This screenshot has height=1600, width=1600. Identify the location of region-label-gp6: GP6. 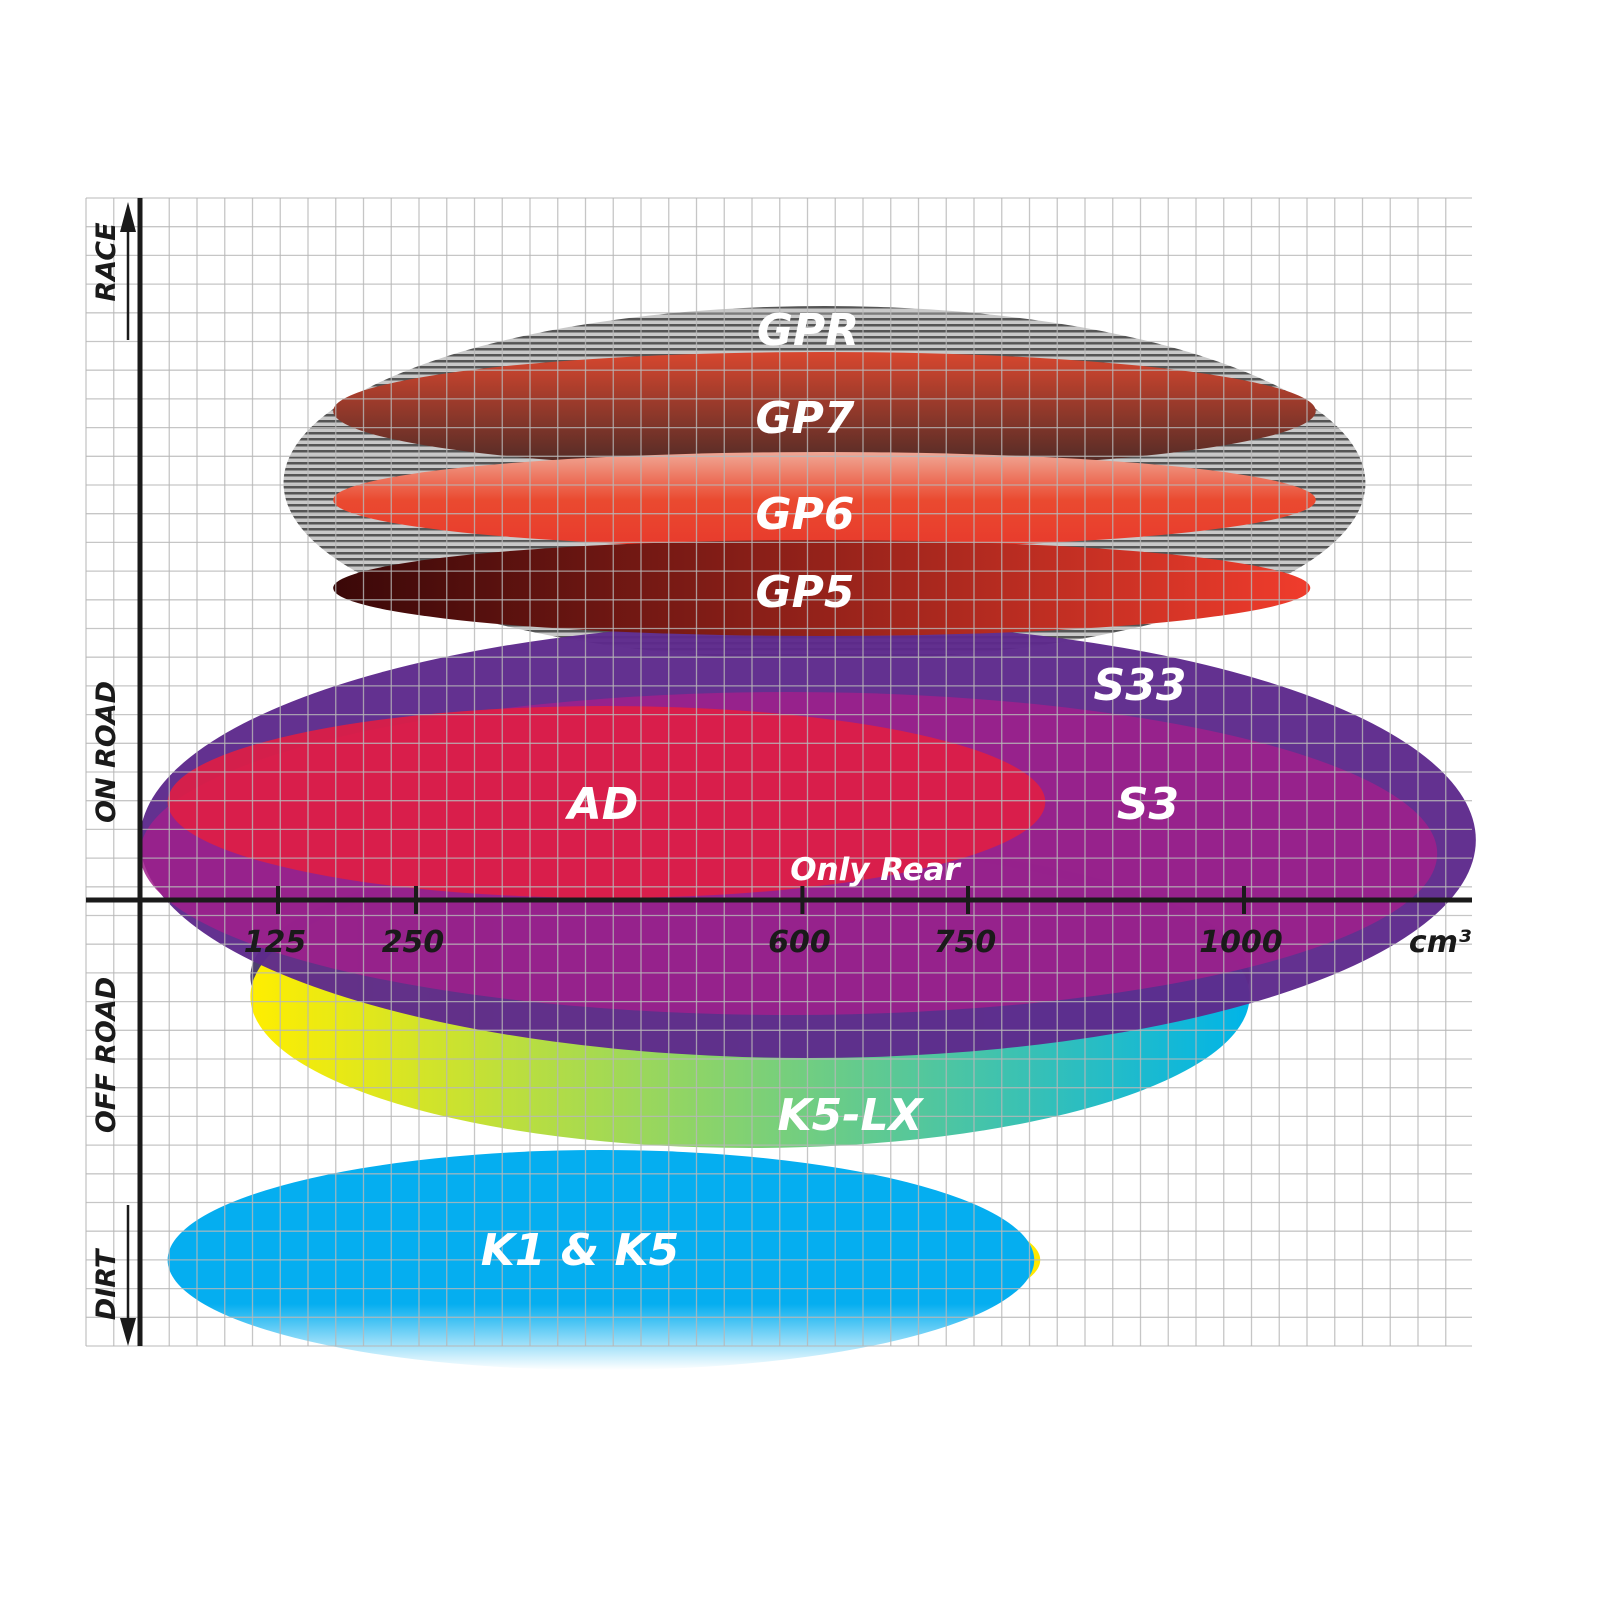
(805, 514).